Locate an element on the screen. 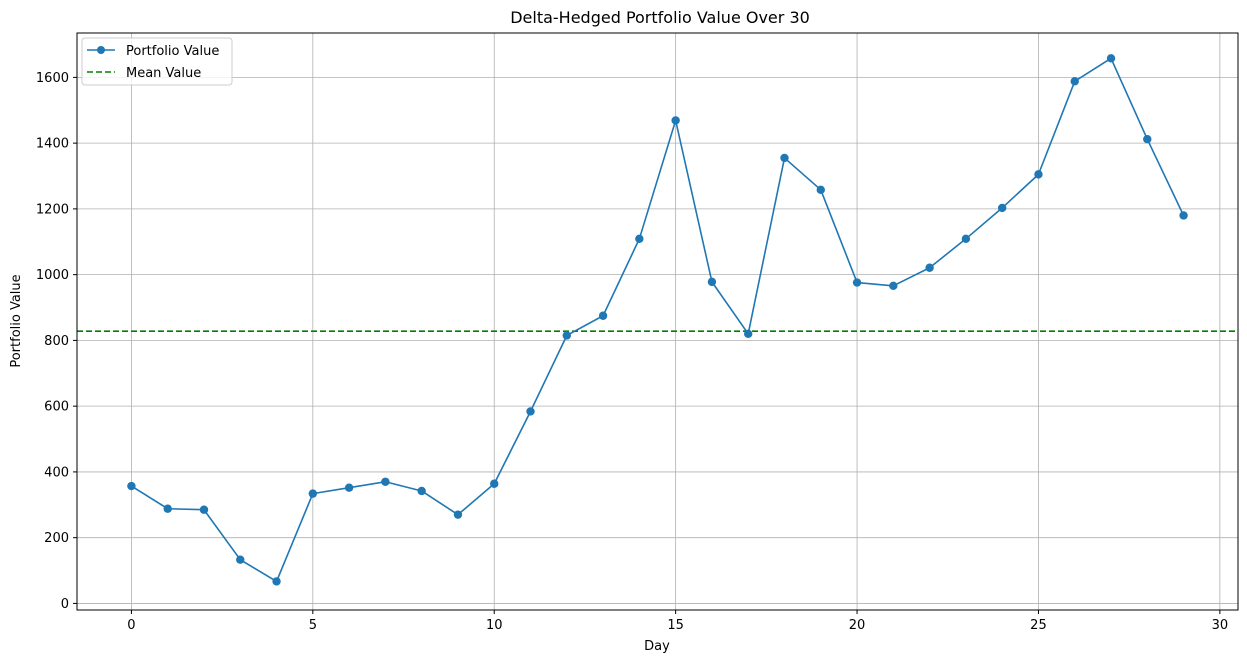 The image size is (1247, 663). legend-box is located at coordinates (157, 61).